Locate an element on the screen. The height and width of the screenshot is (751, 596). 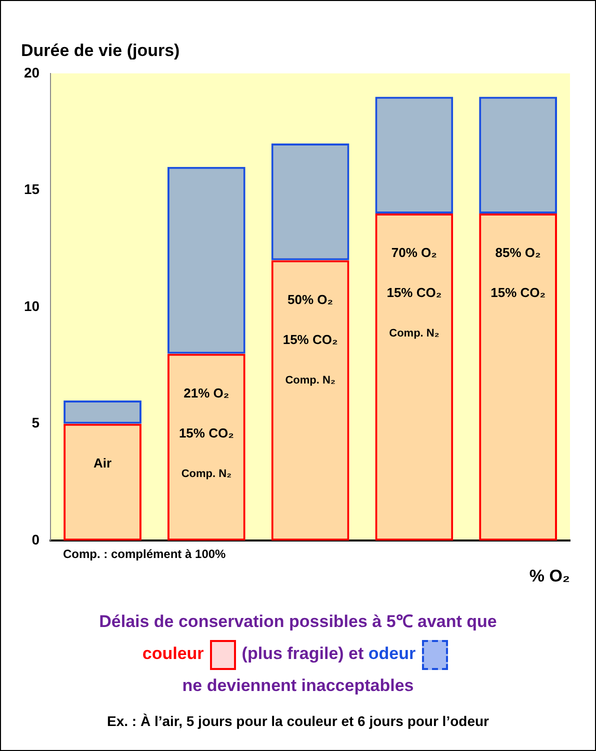
y-tick-label: 0 is located at coordinates (36, 539).